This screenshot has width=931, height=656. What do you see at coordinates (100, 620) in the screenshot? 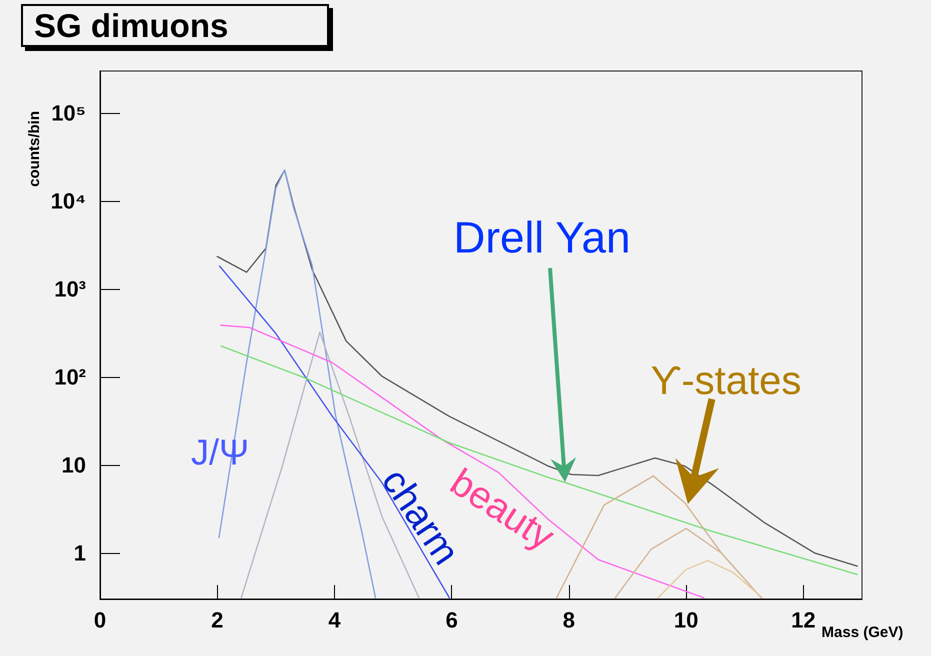
I see `x-tick-label: 0` at bounding box center [100, 620].